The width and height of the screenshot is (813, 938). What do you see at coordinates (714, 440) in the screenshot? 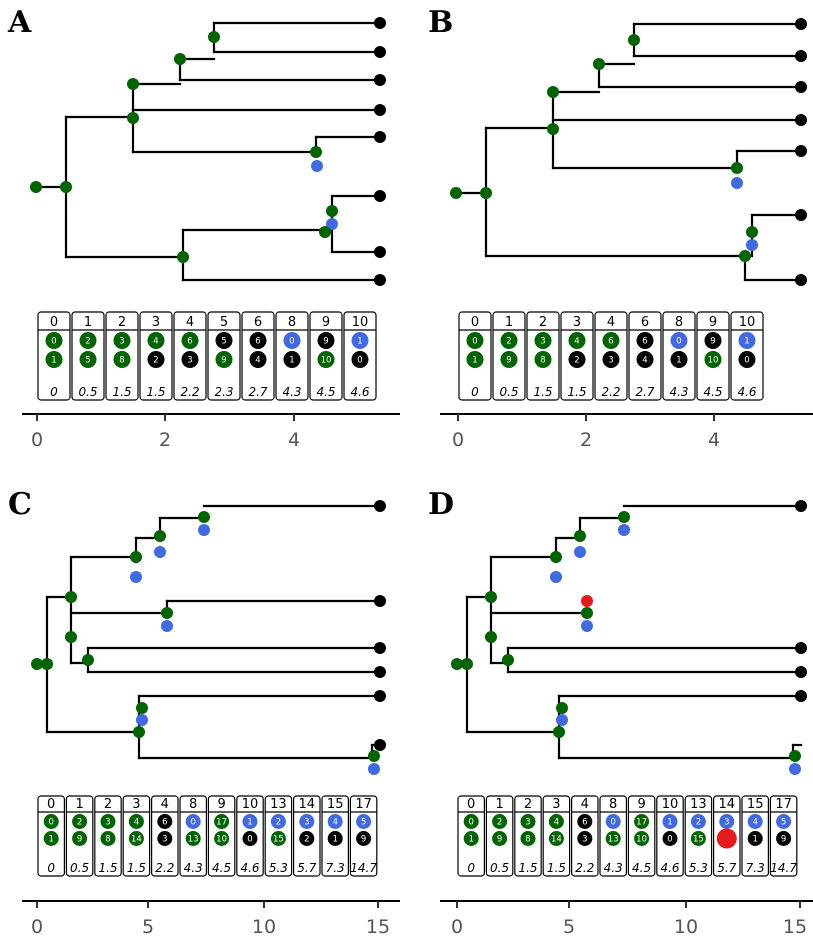
I see `tick-label: 4` at bounding box center [714, 440].